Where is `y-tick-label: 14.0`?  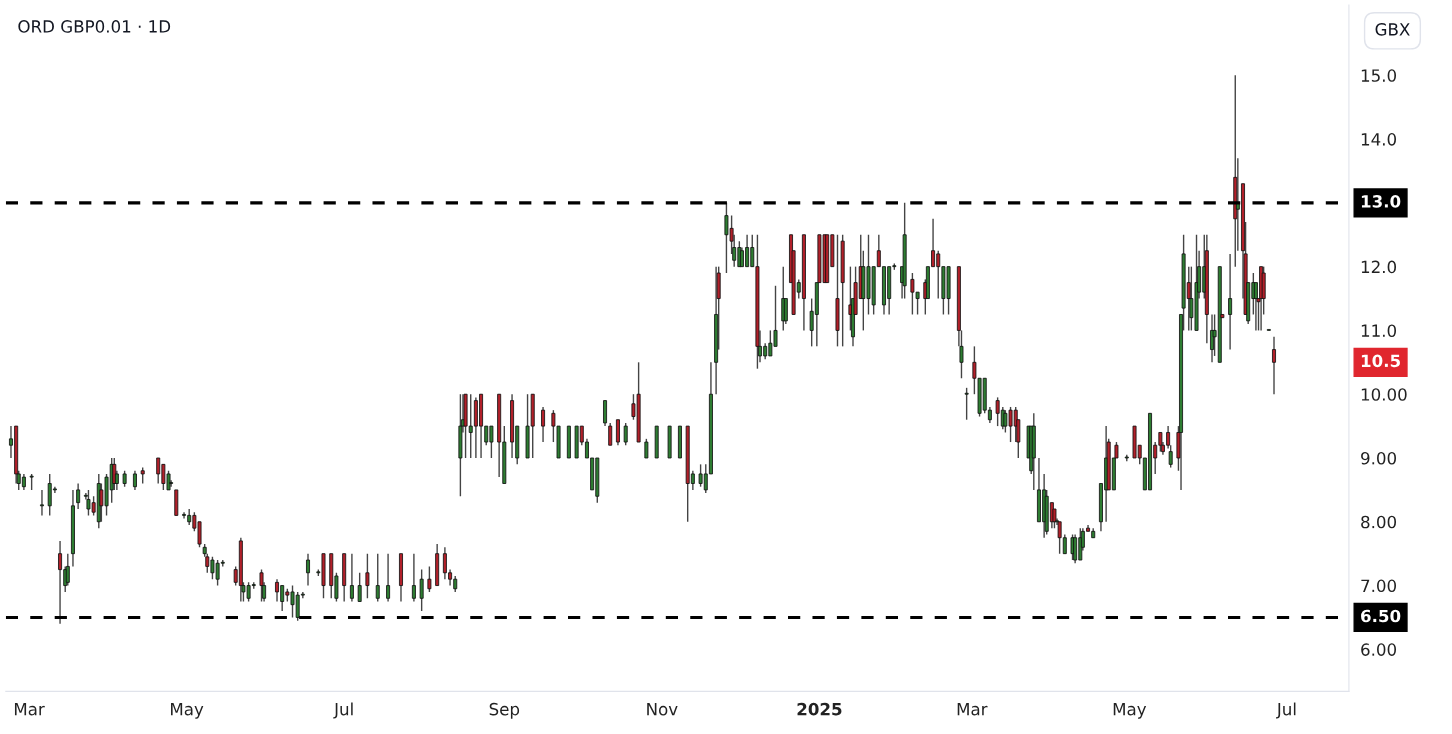 y-tick-label: 14.0 is located at coordinates (1379, 139).